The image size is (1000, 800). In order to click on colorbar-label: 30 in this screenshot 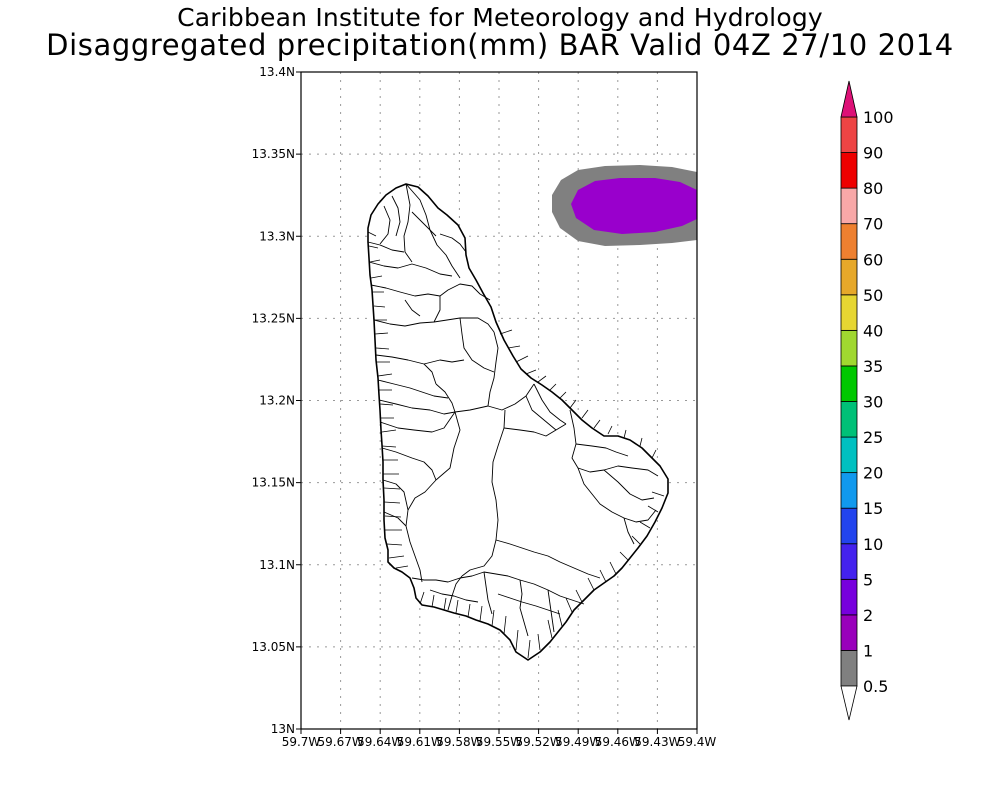, I will do `click(873, 402)`.